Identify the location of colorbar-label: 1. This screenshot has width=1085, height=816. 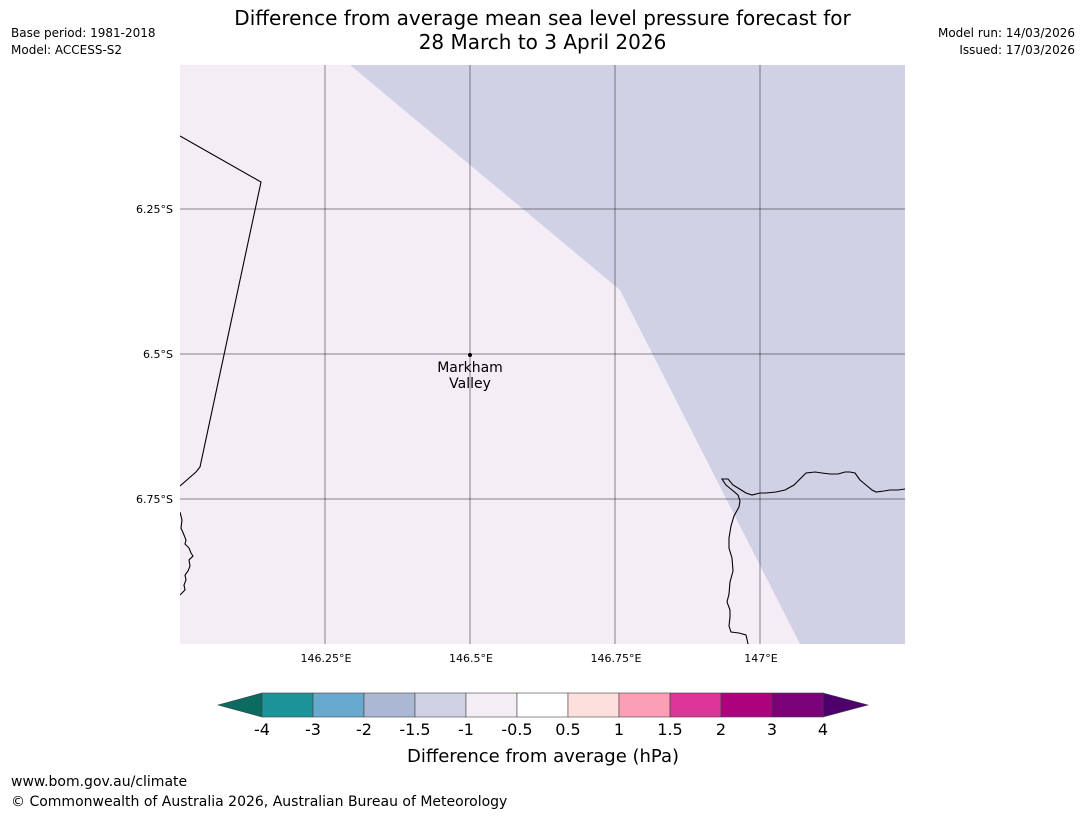
(619, 729).